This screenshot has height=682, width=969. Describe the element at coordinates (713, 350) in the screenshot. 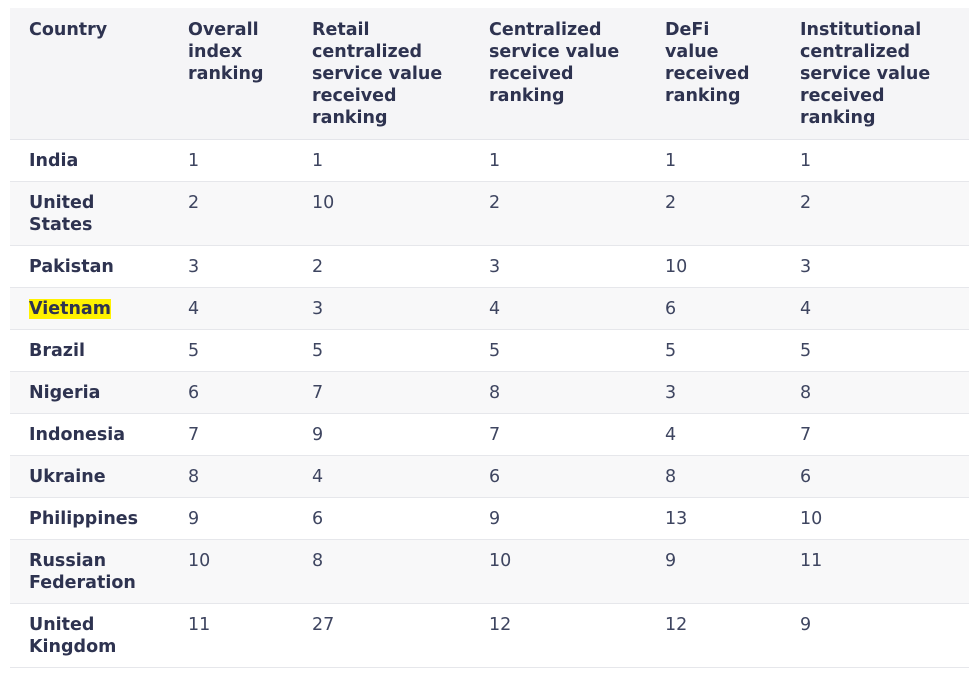

I see `defi-ranking-cell: 5` at that location.